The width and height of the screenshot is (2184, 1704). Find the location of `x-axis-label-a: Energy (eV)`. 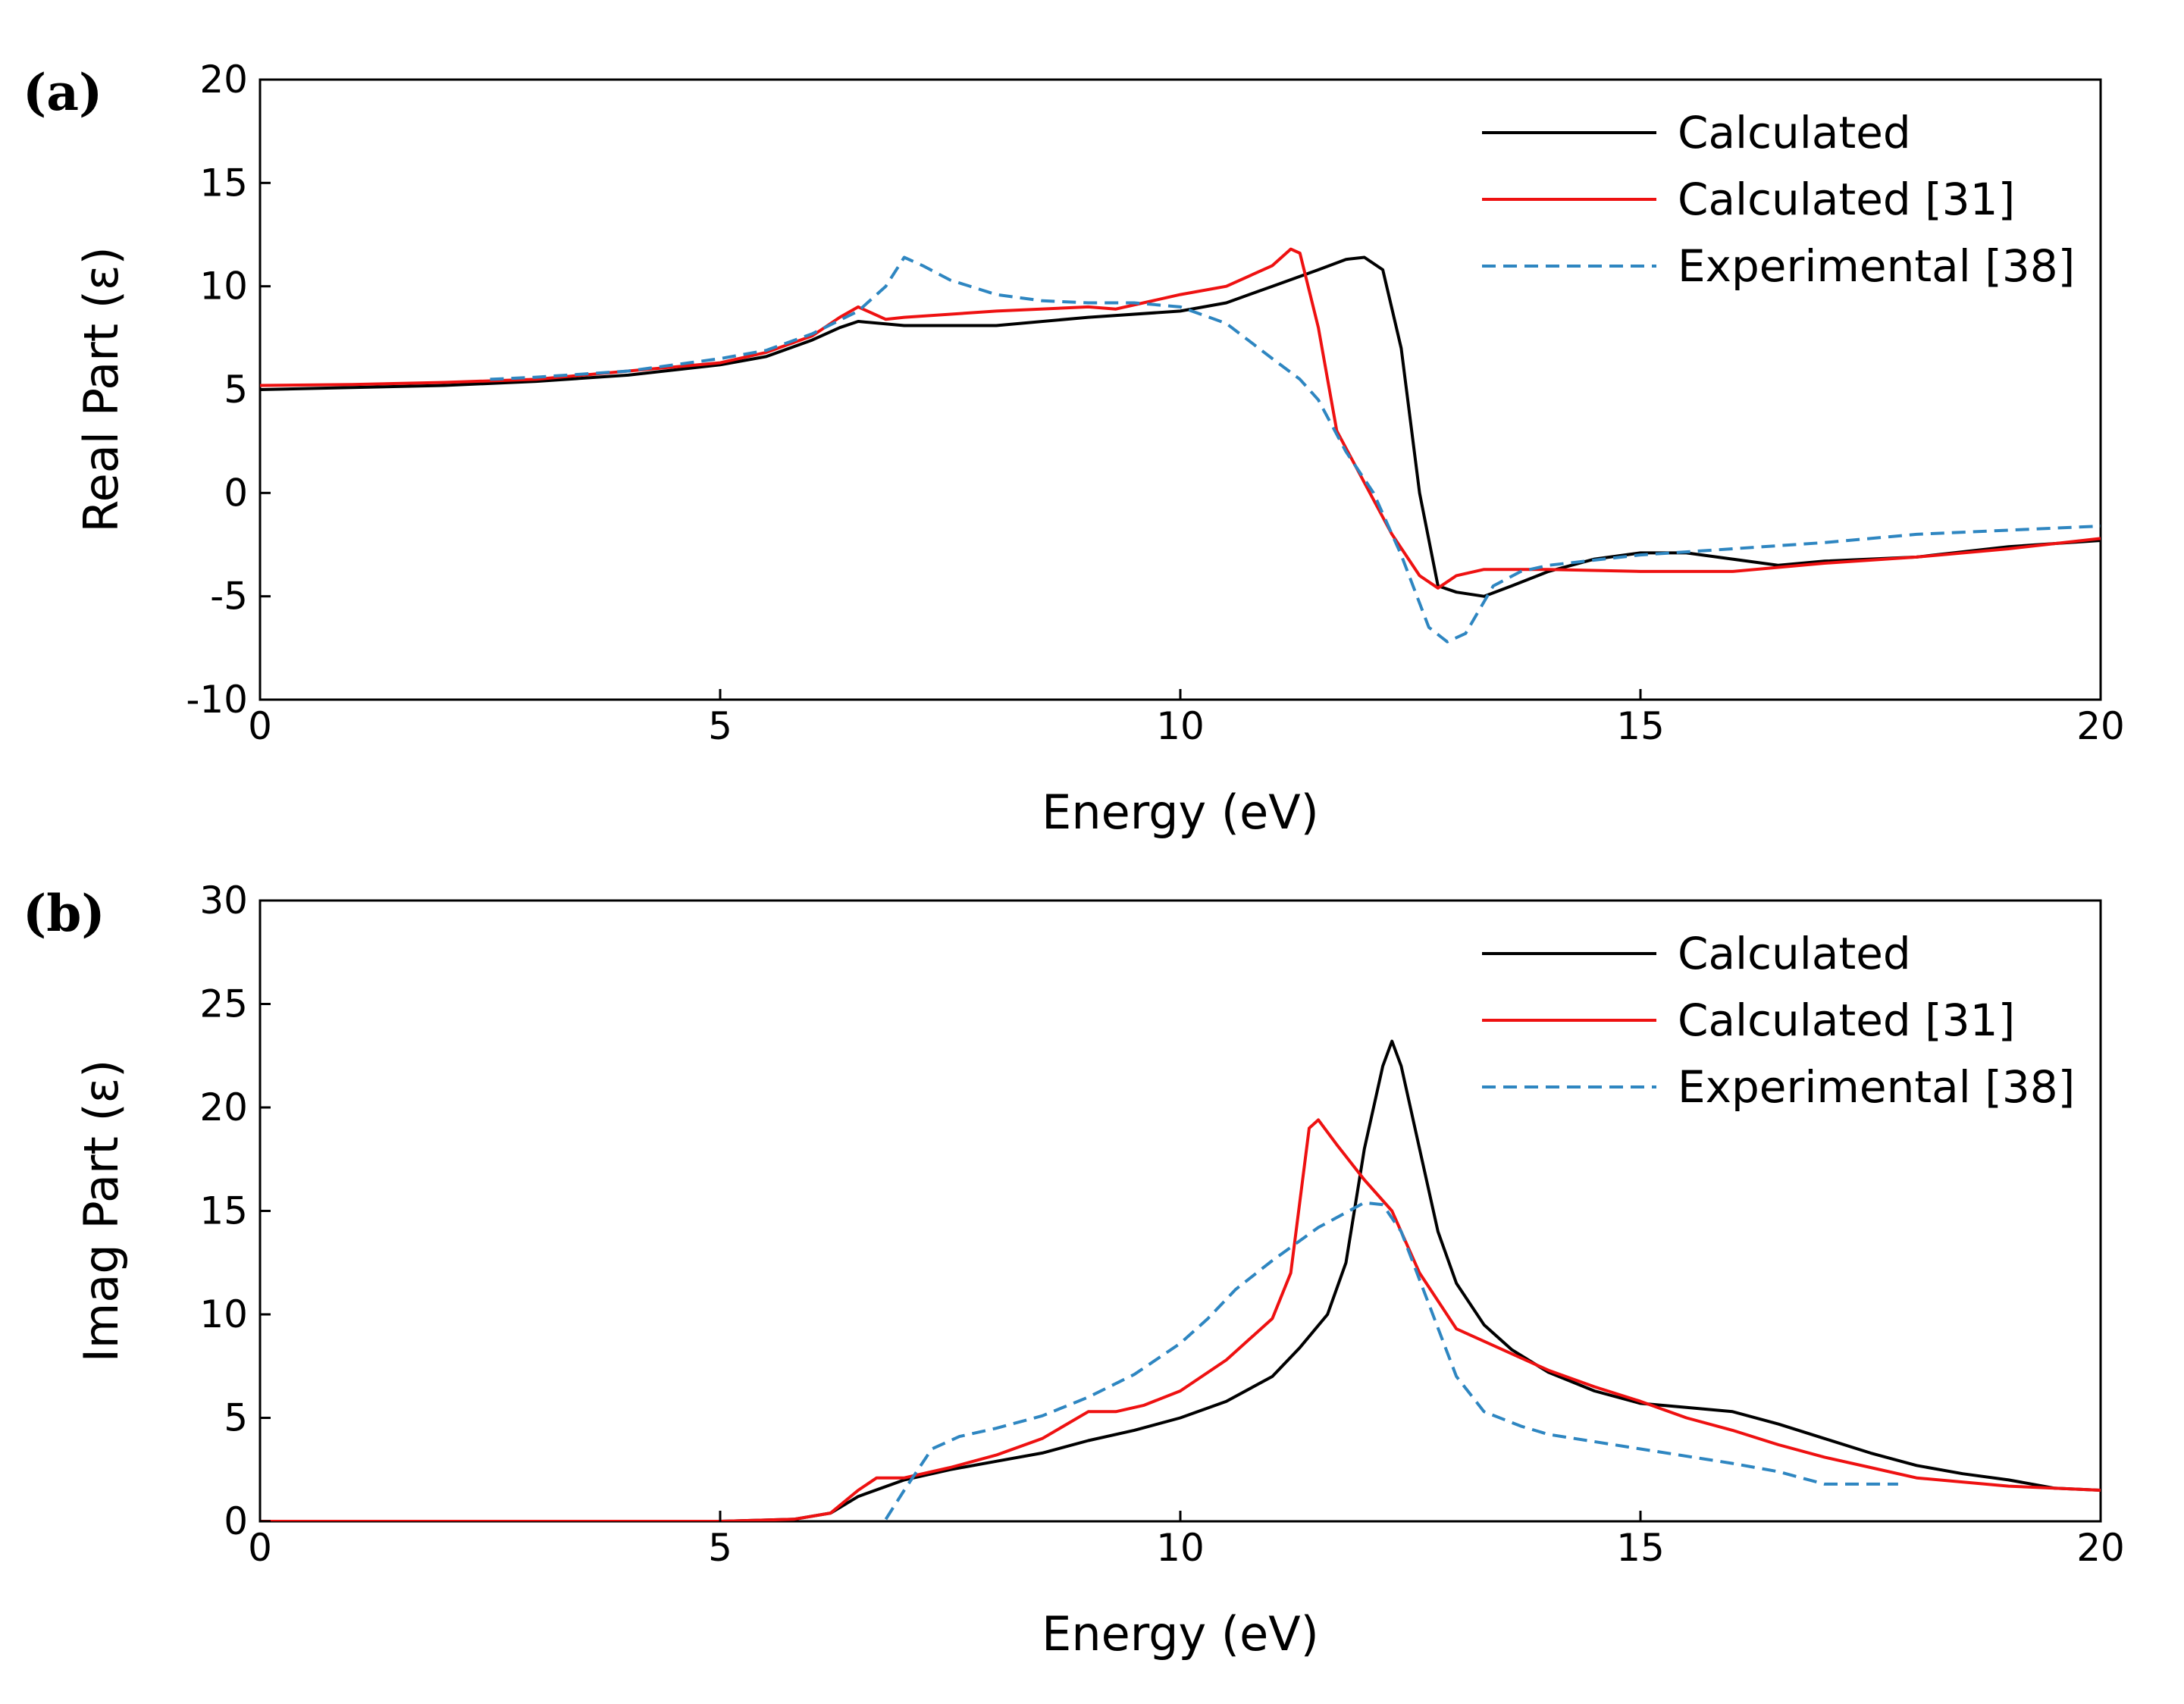

x-axis-label-a: Energy (eV) is located at coordinates (1180, 812).